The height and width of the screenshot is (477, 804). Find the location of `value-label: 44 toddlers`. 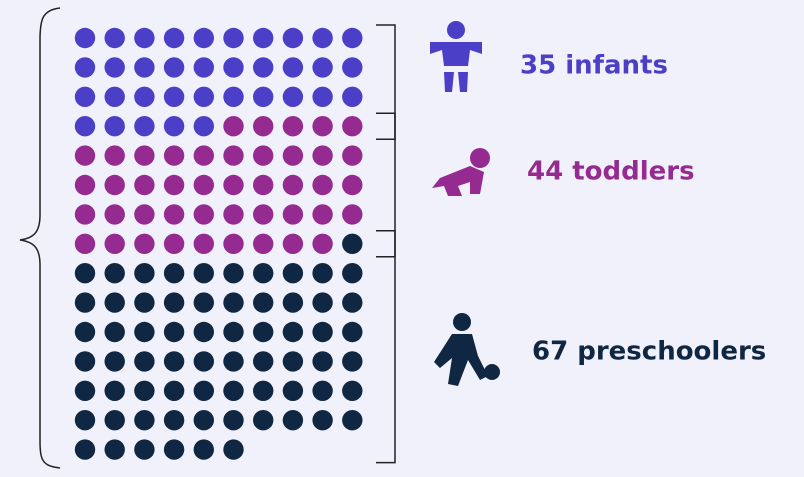

value-label: 44 toddlers is located at coordinates (611, 172).